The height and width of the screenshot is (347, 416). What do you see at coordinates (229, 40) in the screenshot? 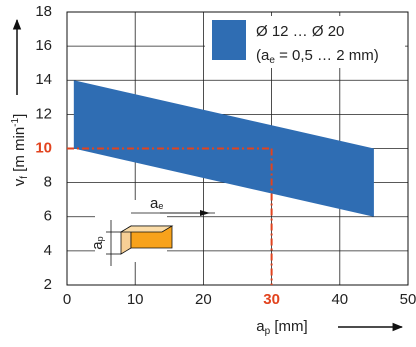
I see `legend-swatch` at bounding box center [229, 40].